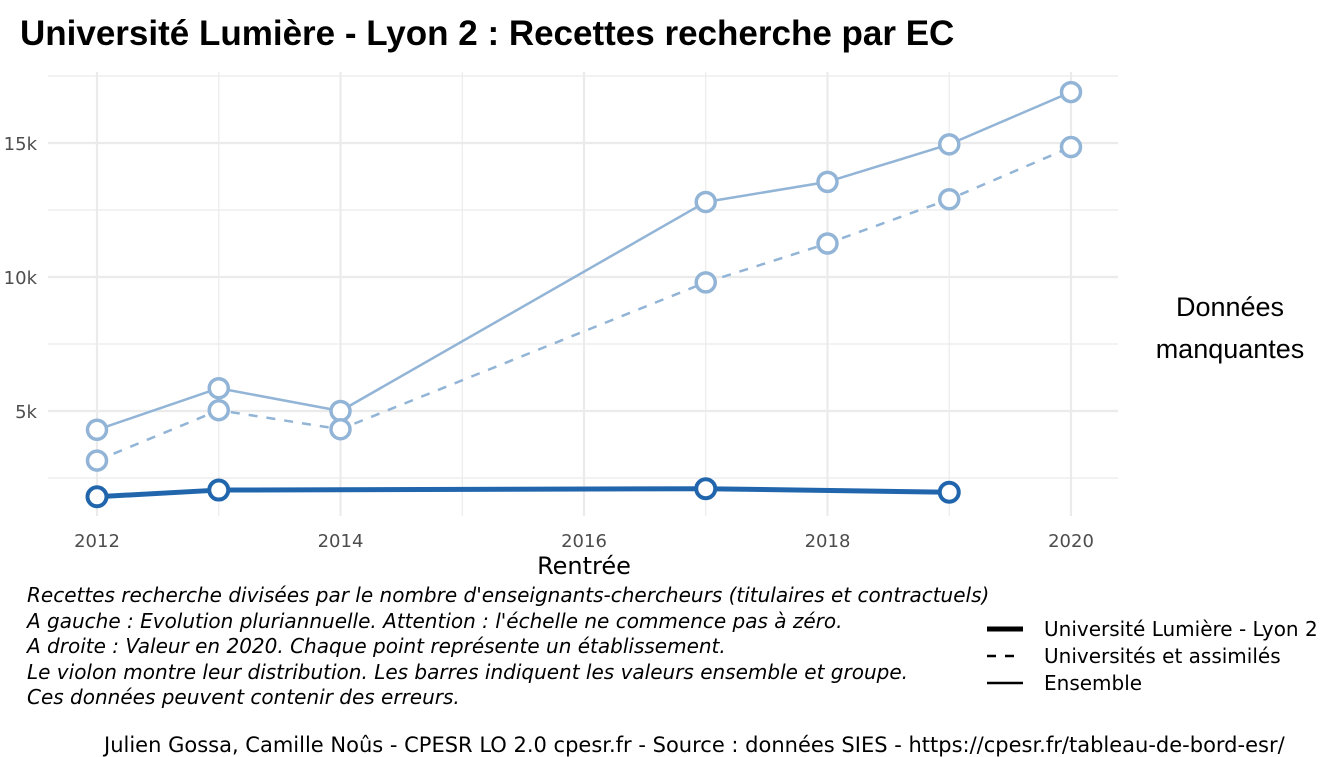  Describe the element at coordinates (523, 493) in the screenshot. I see `series-line-lyon2` at that location.